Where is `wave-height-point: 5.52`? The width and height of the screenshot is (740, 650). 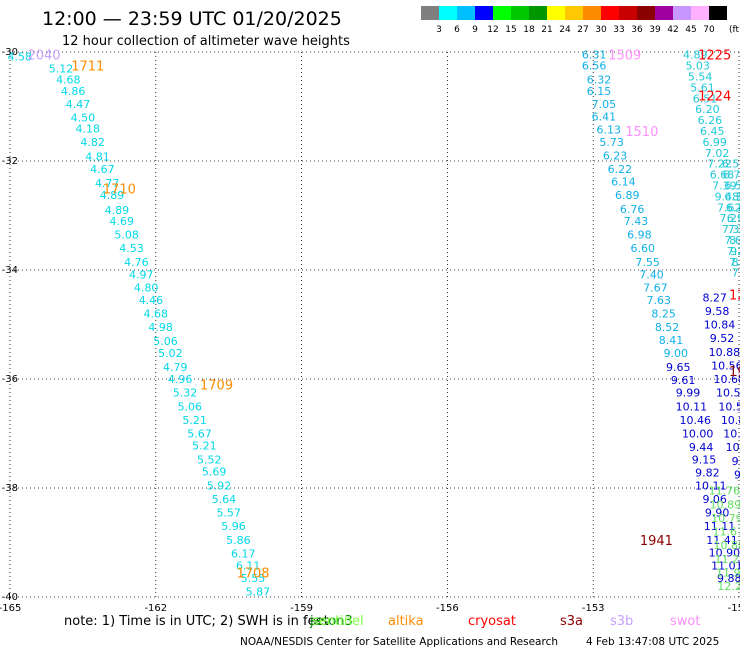
wave-height-point: 5.52 is located at coordinates (209, 460).